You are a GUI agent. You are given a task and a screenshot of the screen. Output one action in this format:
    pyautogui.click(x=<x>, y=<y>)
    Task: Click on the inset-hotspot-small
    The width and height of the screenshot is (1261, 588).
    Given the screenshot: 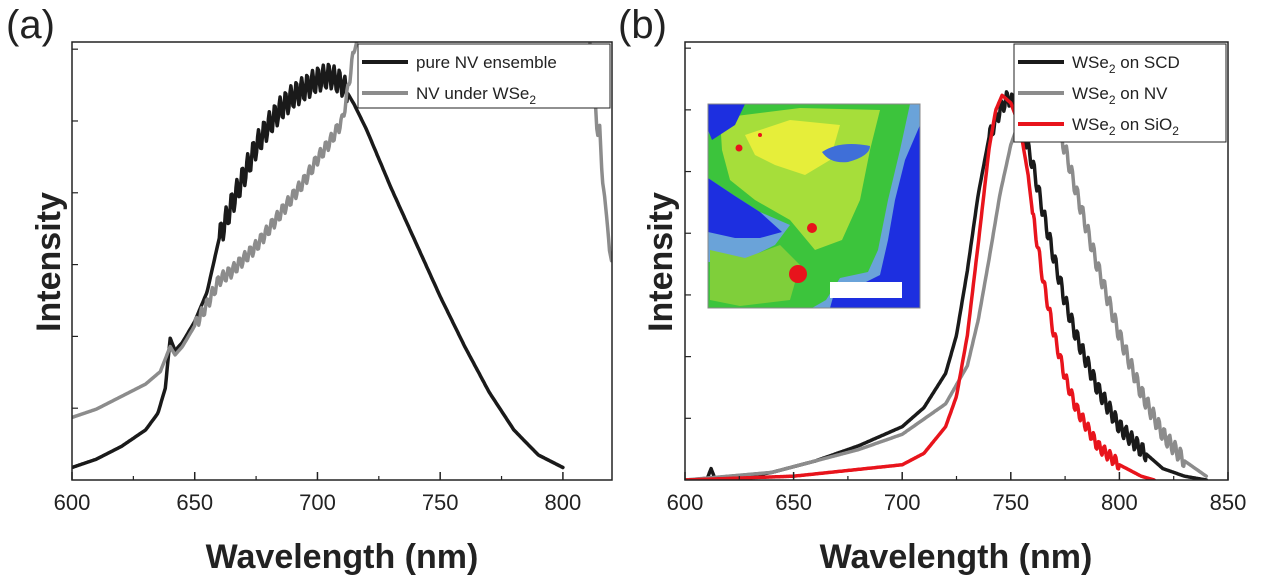 What is the action you would take?
    pyautogui.click(x=739, y=148)
    